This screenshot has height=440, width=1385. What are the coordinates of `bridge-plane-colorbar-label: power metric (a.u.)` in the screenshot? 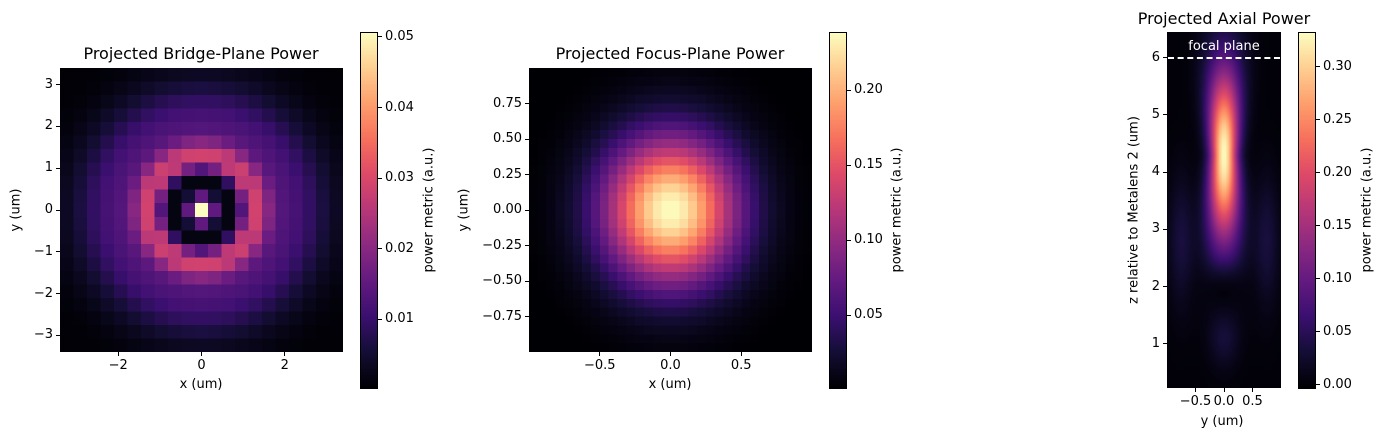 It's located at (429, 210).